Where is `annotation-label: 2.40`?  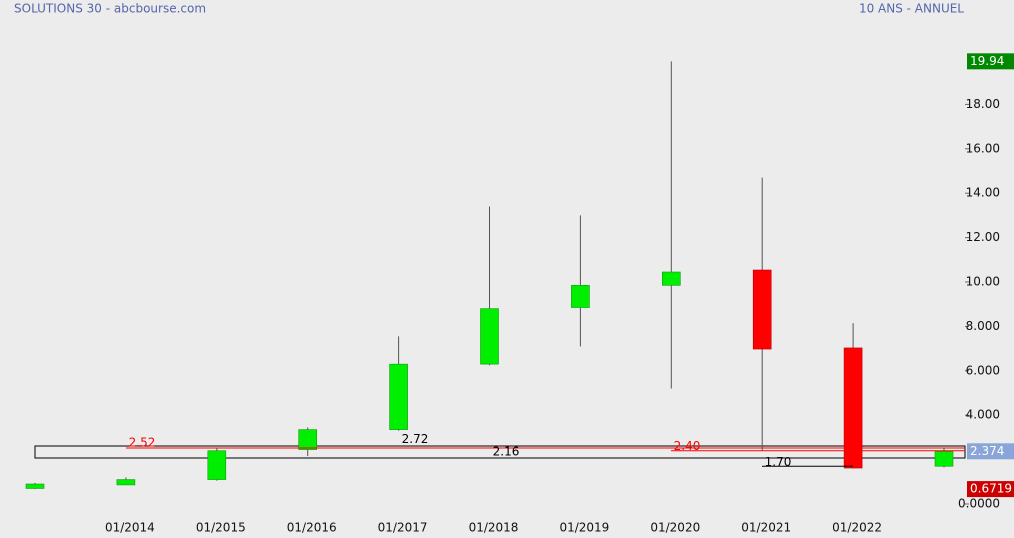 annotation-label: 2.40 is located at coordinates (687, 446).